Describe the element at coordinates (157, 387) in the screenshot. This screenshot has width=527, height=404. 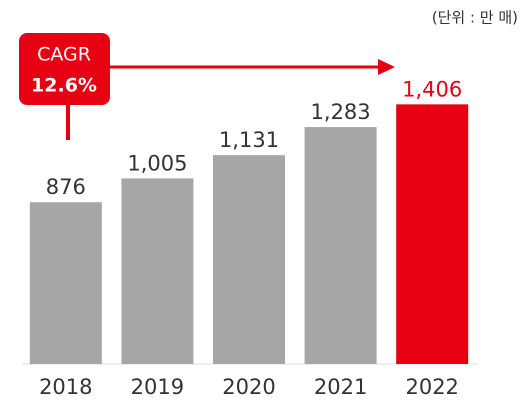
I see `x-tick-label: 2019` at that location.